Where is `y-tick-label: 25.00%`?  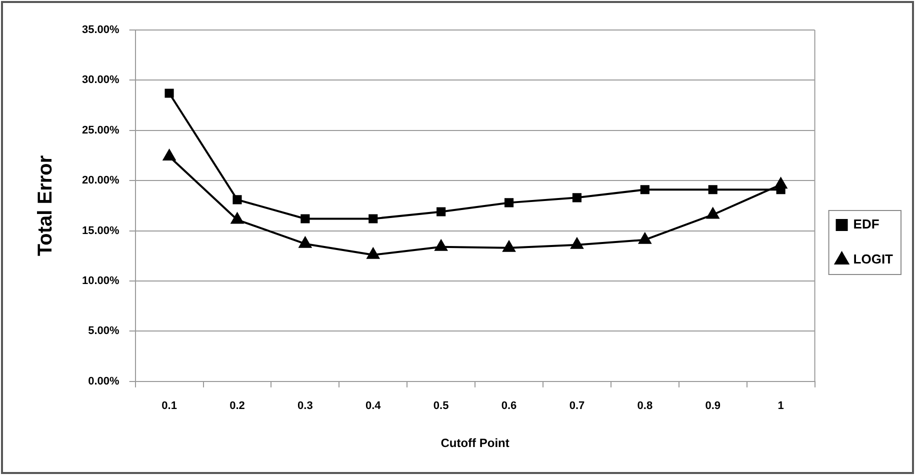
y-tick-label: 25.00% is located at coordinates (101, 130).